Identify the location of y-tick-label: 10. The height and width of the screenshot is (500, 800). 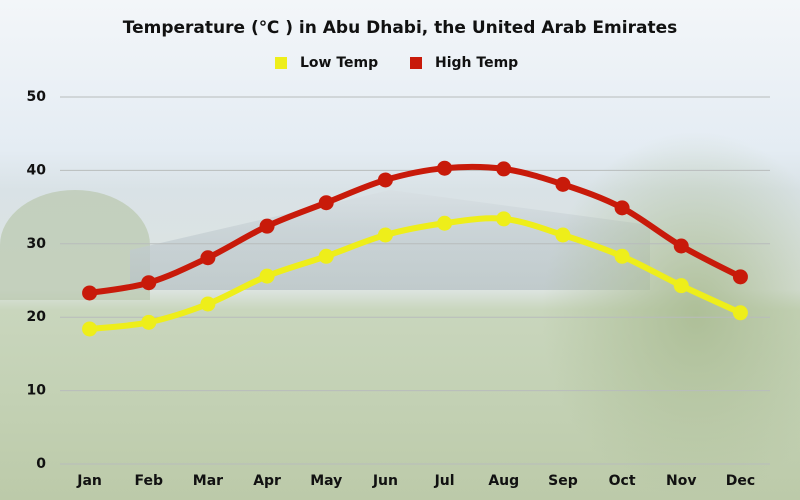
(37, 391).